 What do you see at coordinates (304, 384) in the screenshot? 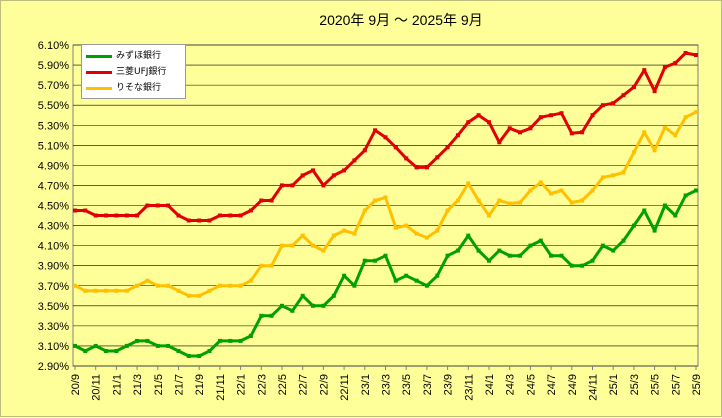
I see `x-tick-label: 22/7` at bounding box center [304, 384].